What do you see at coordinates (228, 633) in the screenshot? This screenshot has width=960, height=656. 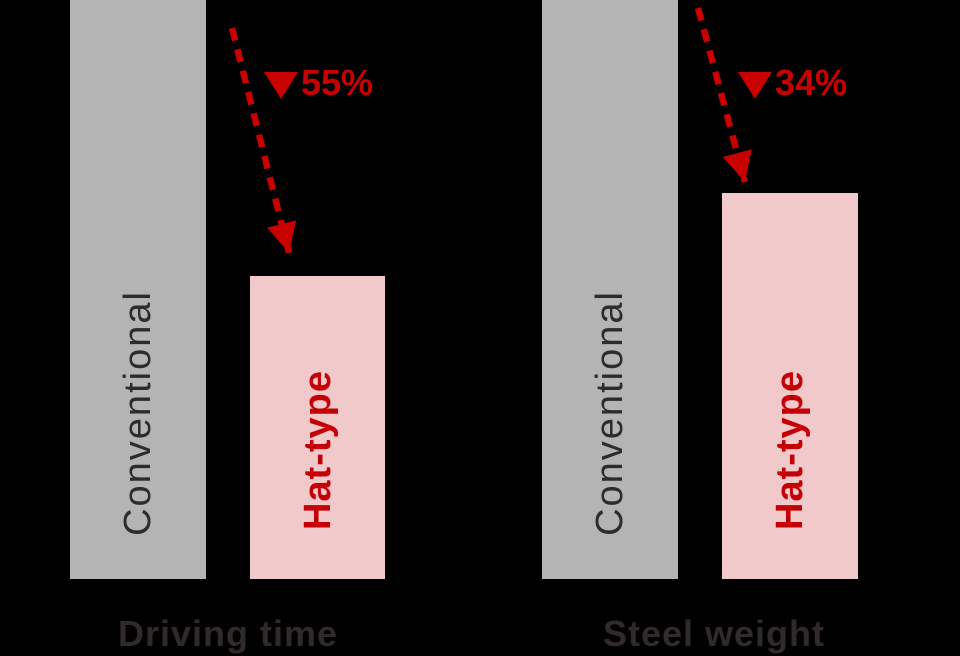 I see `chart-title-driving-time: Driving time` at bounding box center [228, 633].